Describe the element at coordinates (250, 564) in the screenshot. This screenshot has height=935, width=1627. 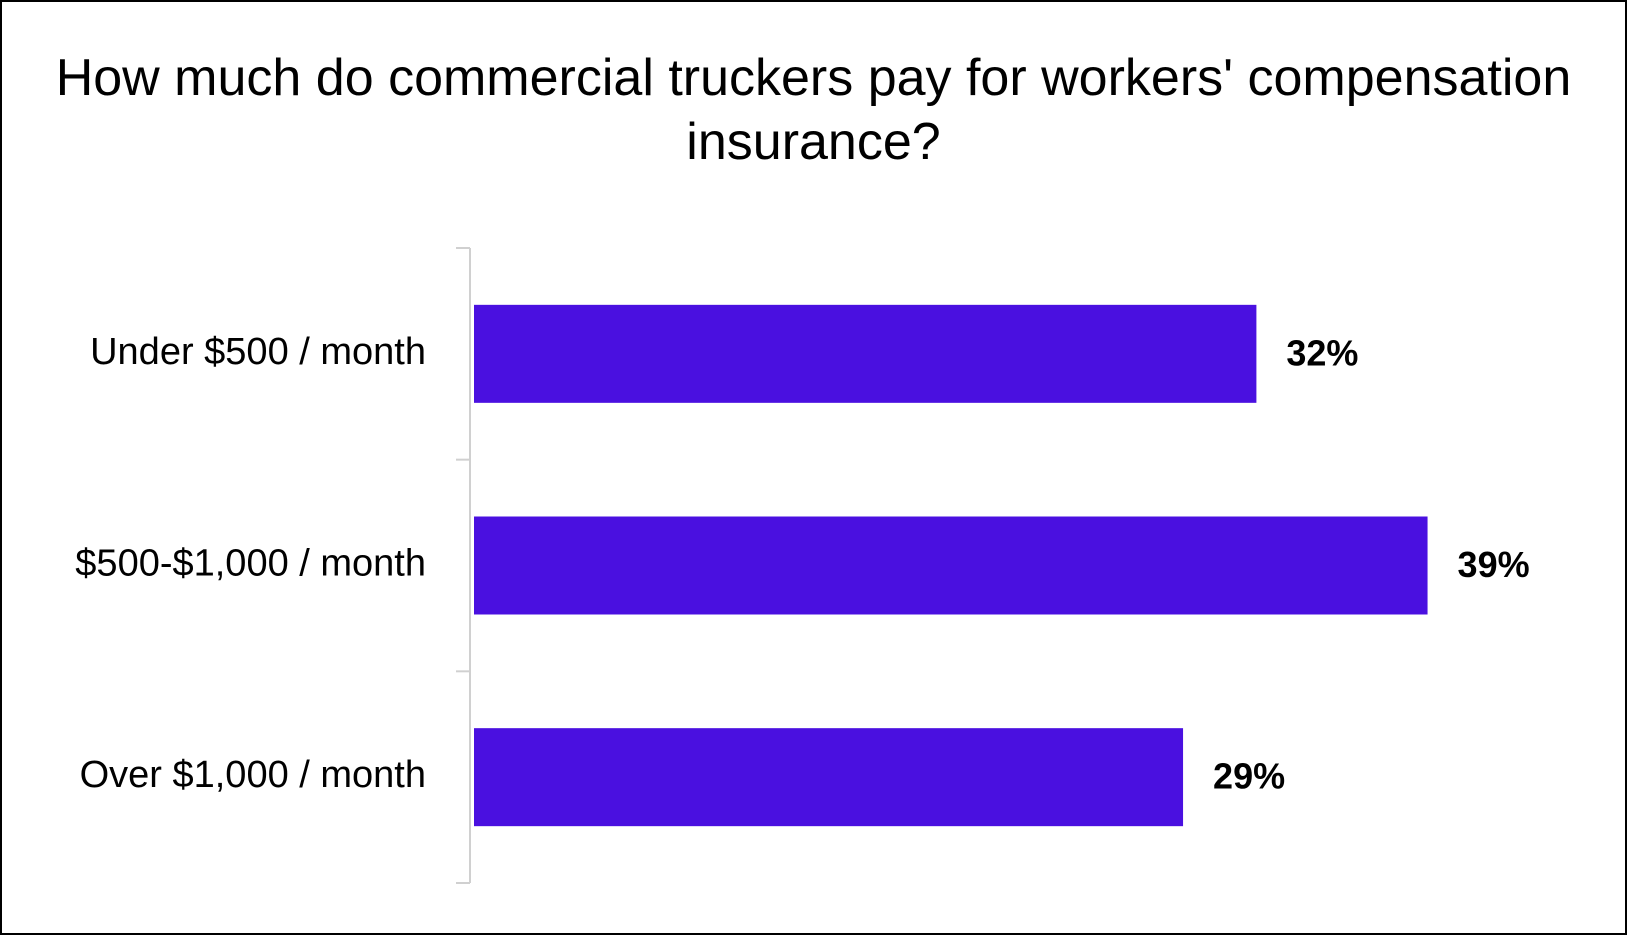
I see `category-label: $500-$1,000 / month` at that location.